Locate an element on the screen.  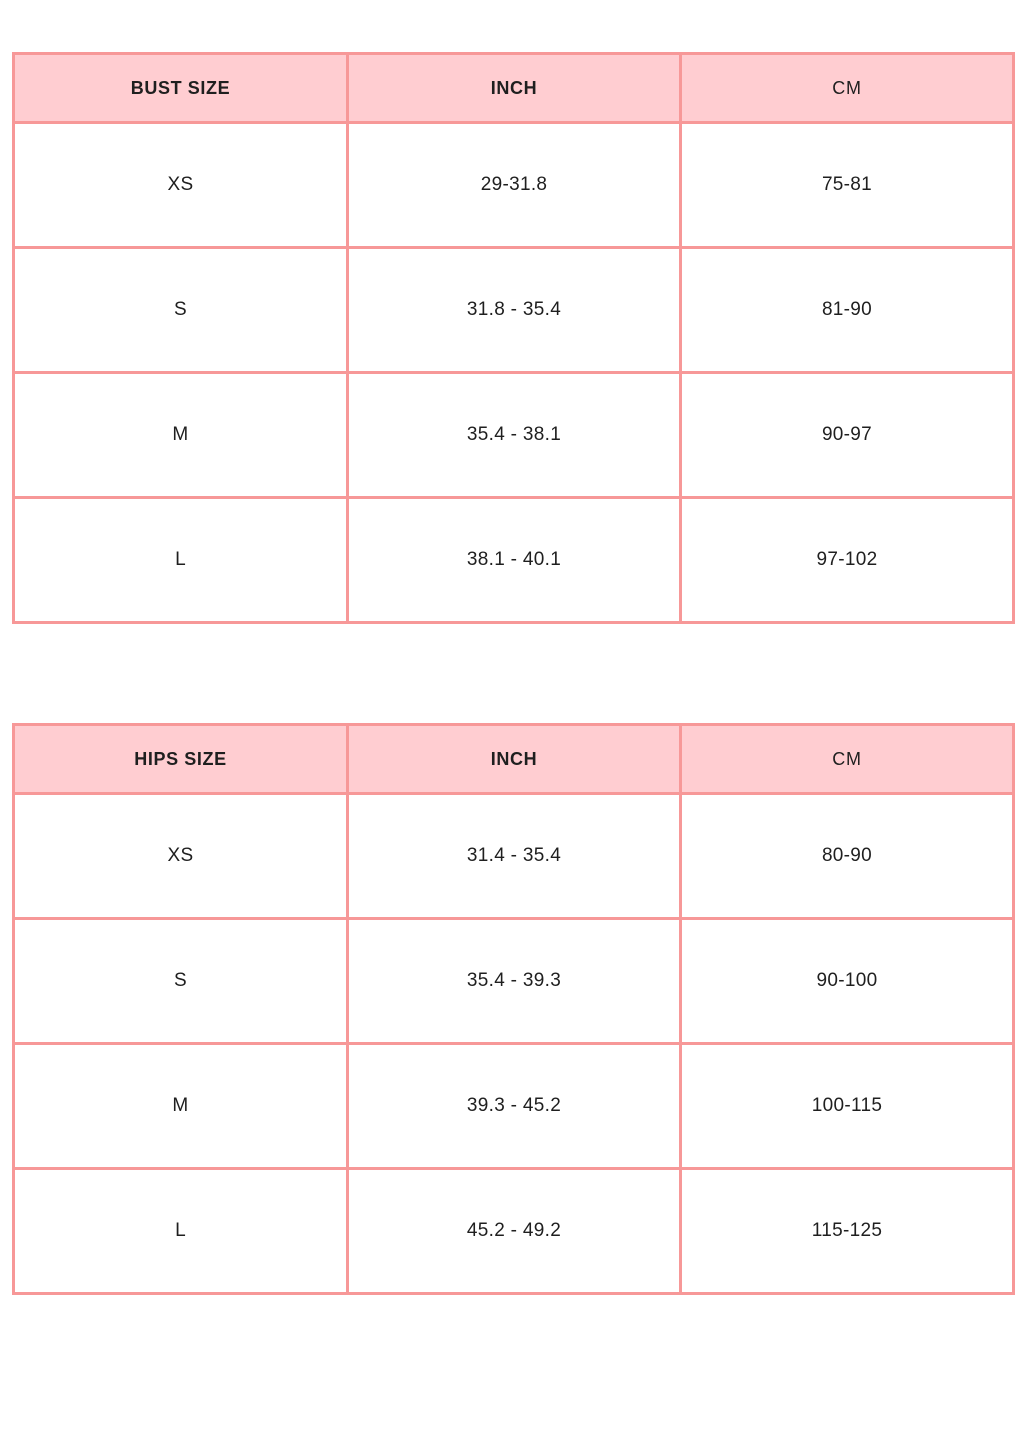
cm-value: 90-100 is located at coordinates (847, 981).